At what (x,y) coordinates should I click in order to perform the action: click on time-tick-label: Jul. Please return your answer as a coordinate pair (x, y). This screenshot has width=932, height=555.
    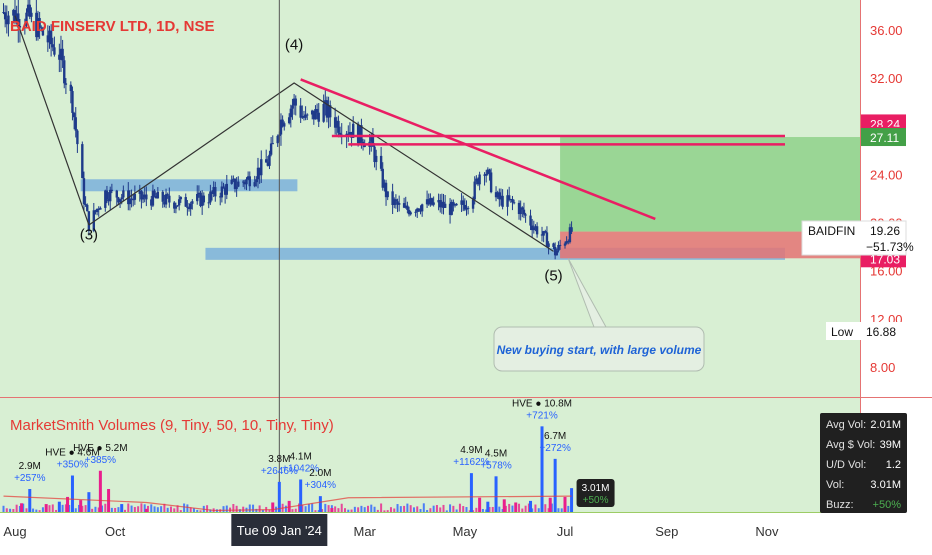
    Looking at the image, I should click on (565, 531).